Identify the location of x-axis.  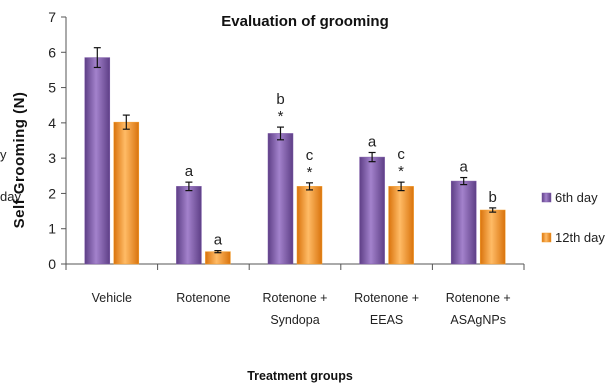
(295, 266).